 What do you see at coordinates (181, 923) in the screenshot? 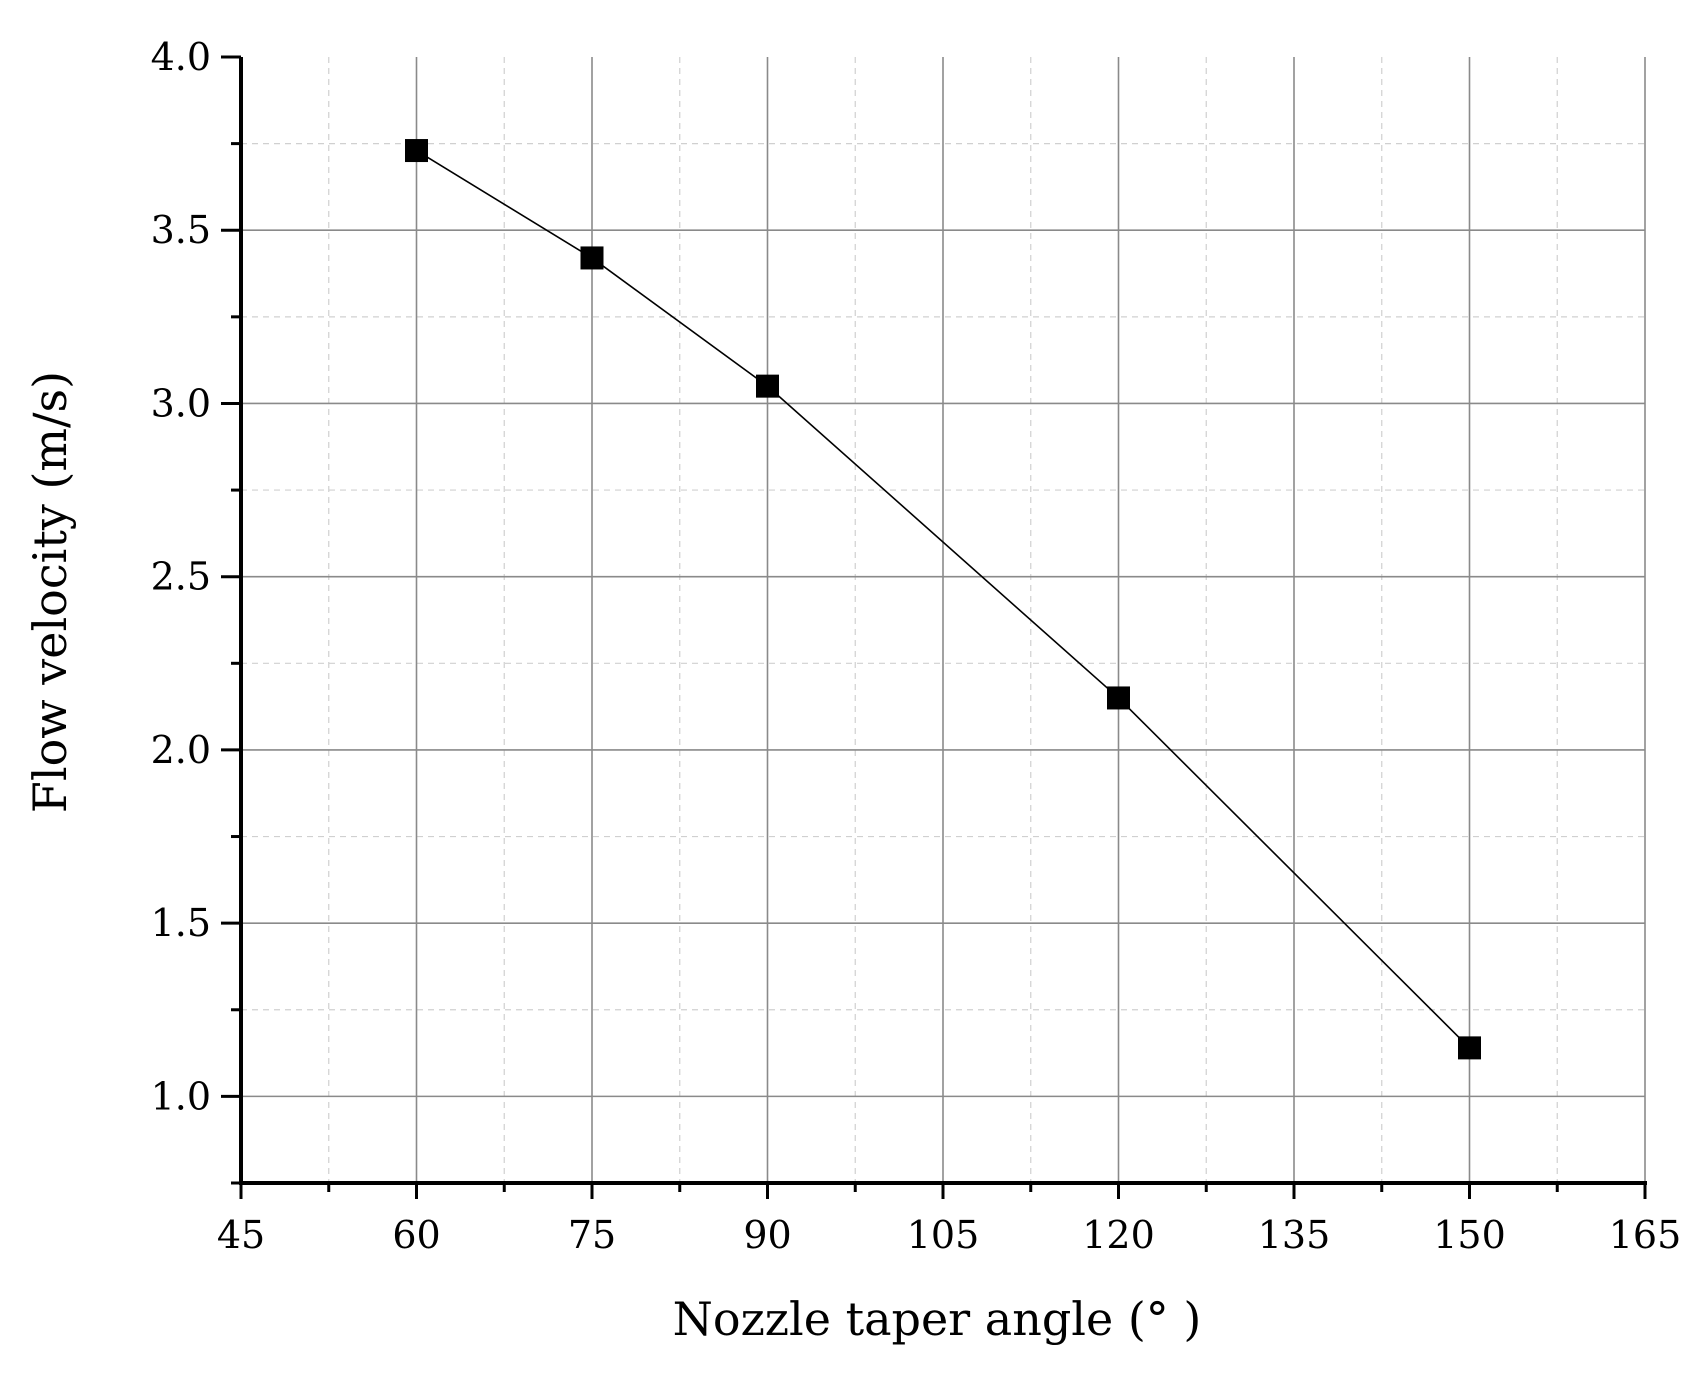
I see `y-tick-label: 1.5` at bounding box center [181, 923].